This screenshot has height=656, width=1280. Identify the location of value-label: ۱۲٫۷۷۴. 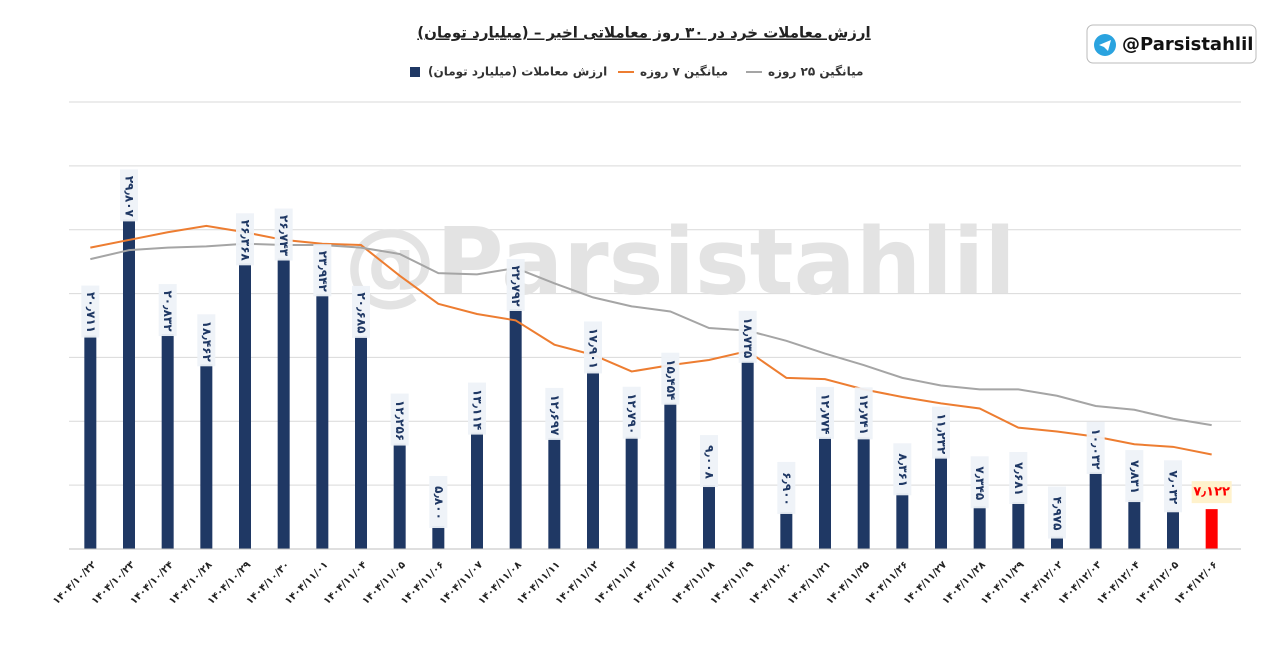
(826, 413).